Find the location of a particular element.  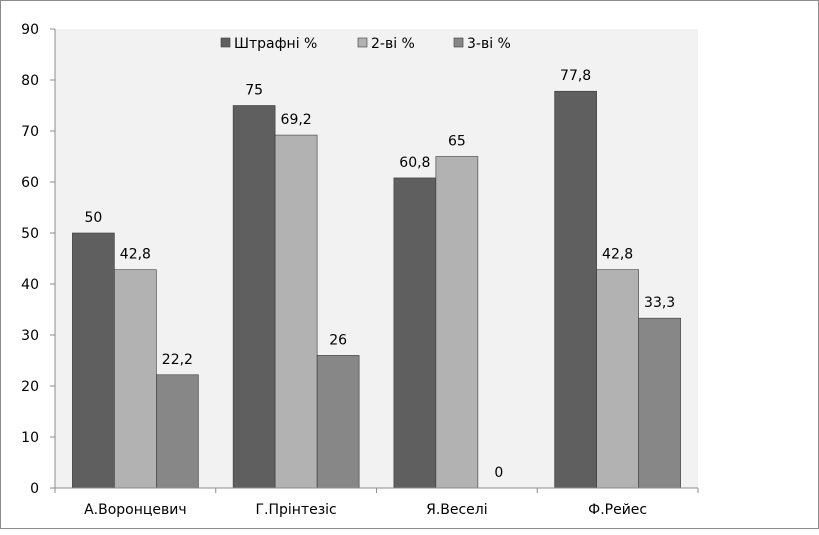

data-label: 33,3 is located at coordinates (659, 303).